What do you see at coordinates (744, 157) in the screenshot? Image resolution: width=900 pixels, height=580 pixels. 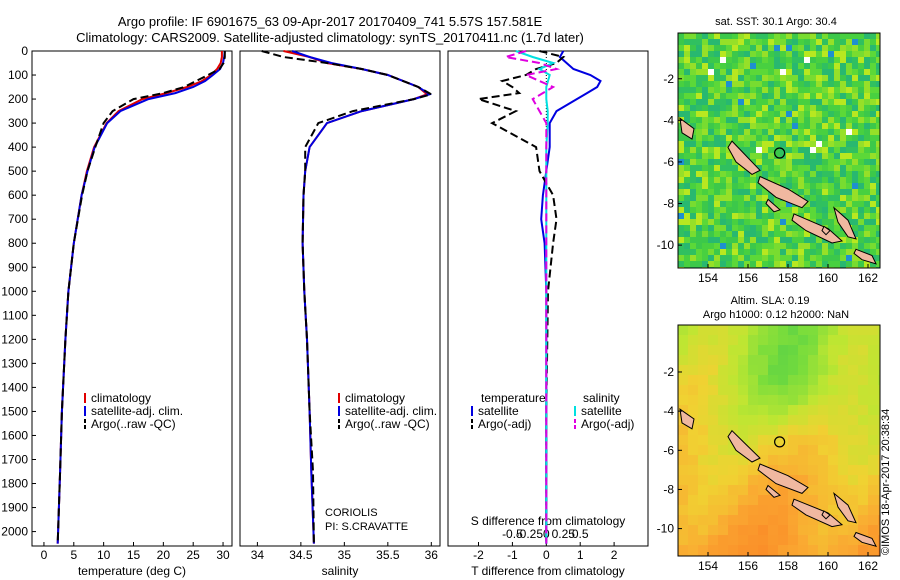 I see `island` at bounding box center [744, 157].